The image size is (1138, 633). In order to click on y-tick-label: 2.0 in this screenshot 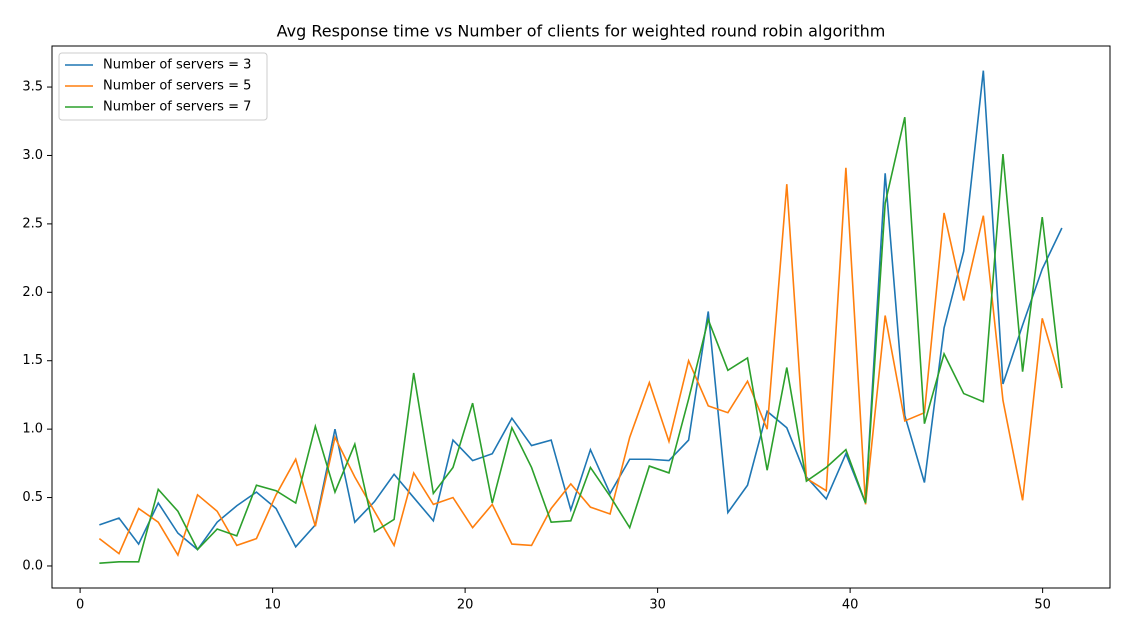, I will do `click(32, 292)`.